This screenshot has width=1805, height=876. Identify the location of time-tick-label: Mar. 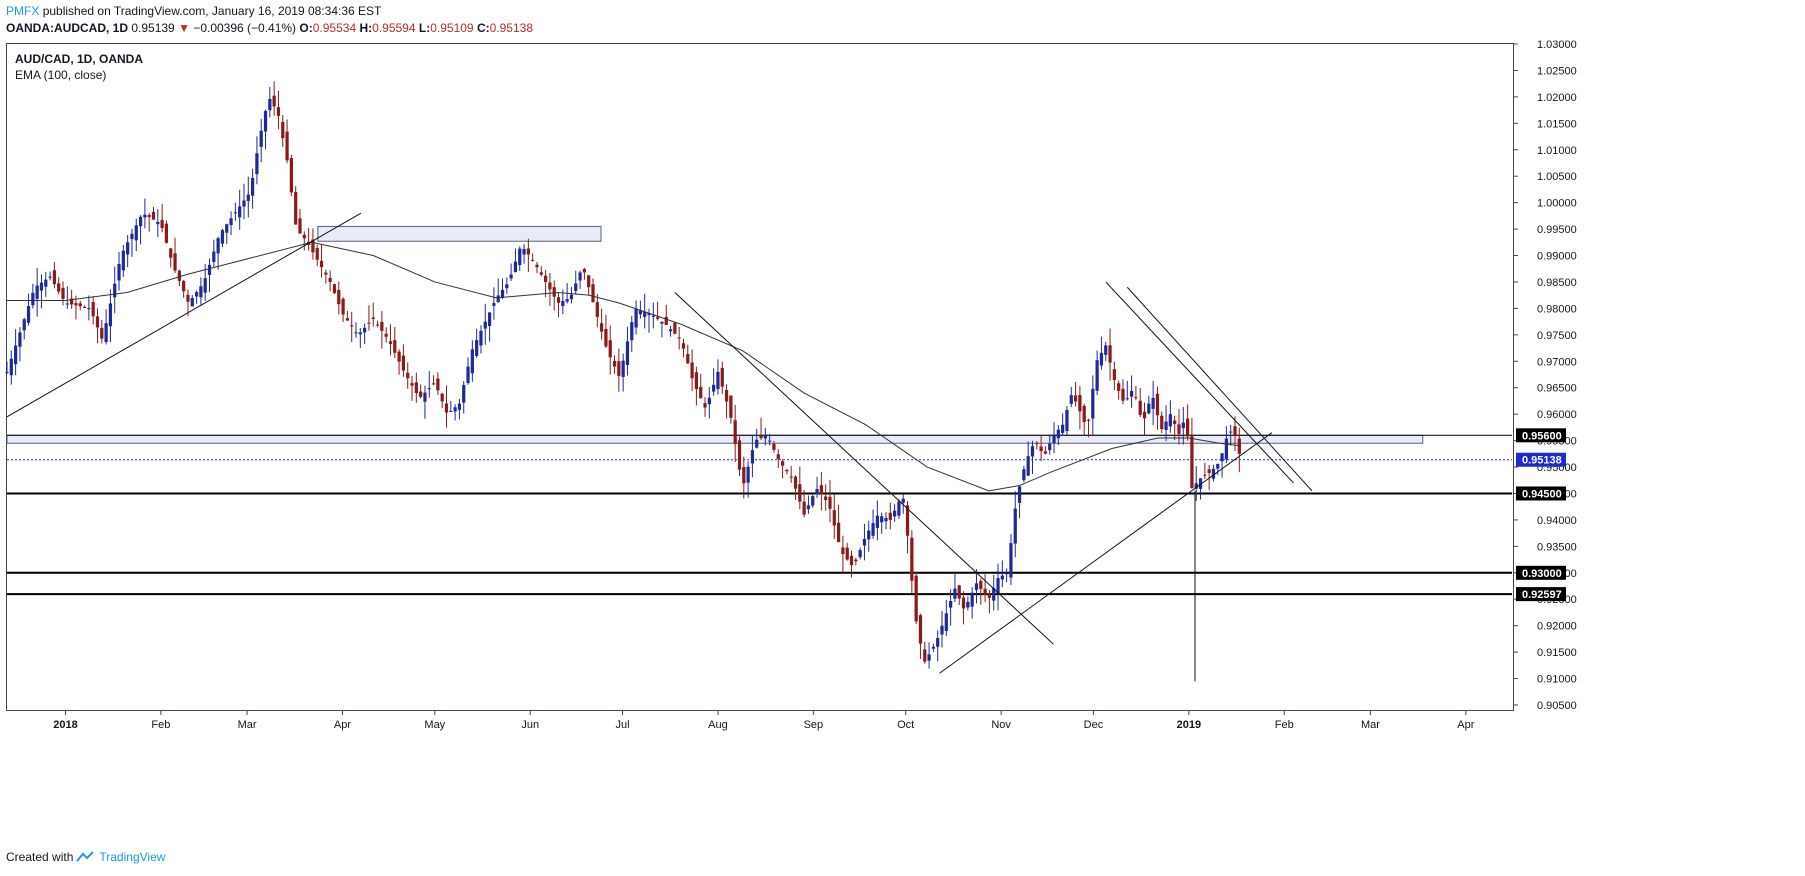
(1370, 725).